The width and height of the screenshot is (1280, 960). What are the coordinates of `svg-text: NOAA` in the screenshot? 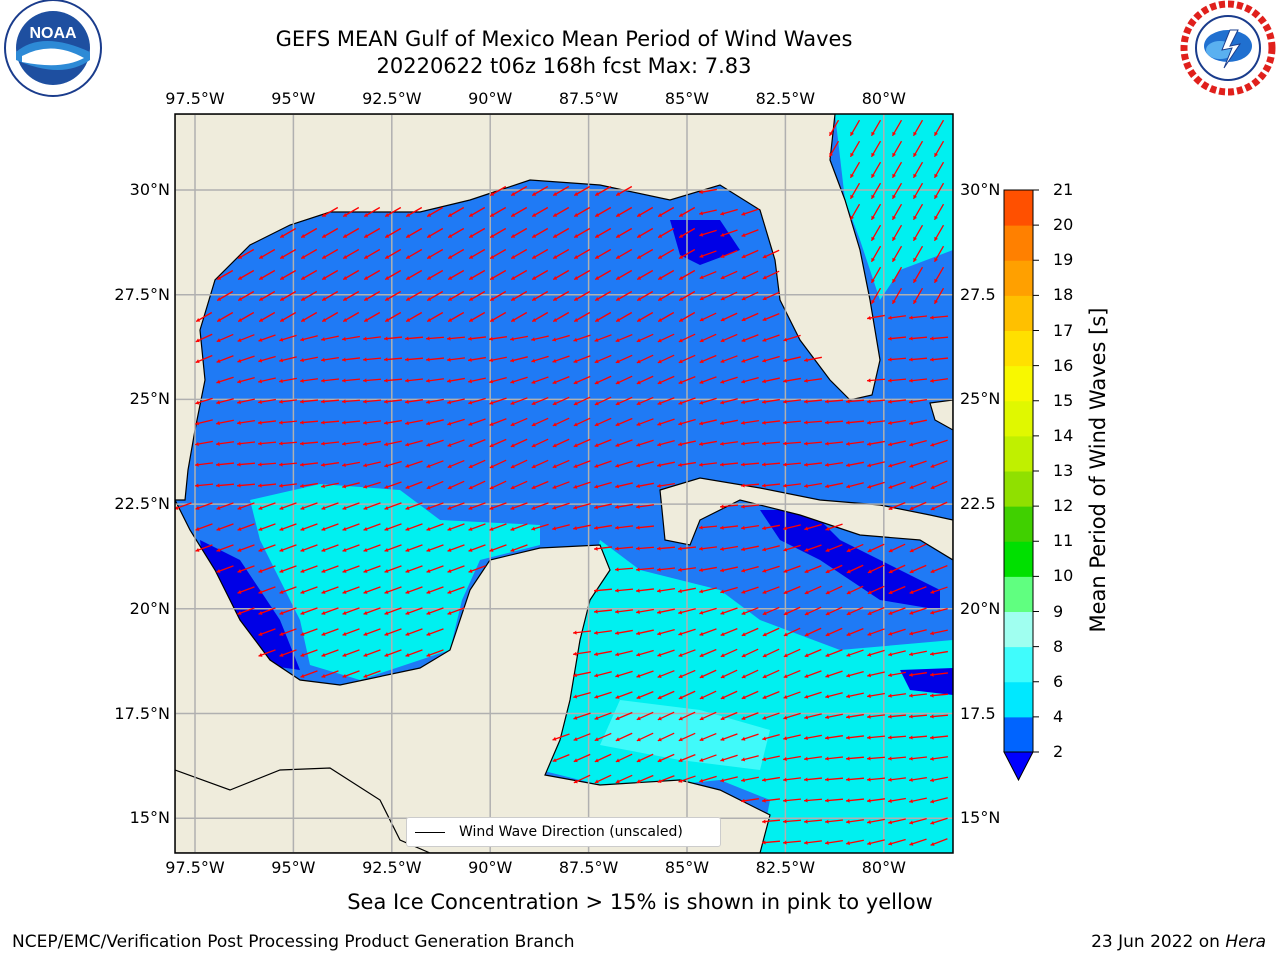 It's located at (53, 33).